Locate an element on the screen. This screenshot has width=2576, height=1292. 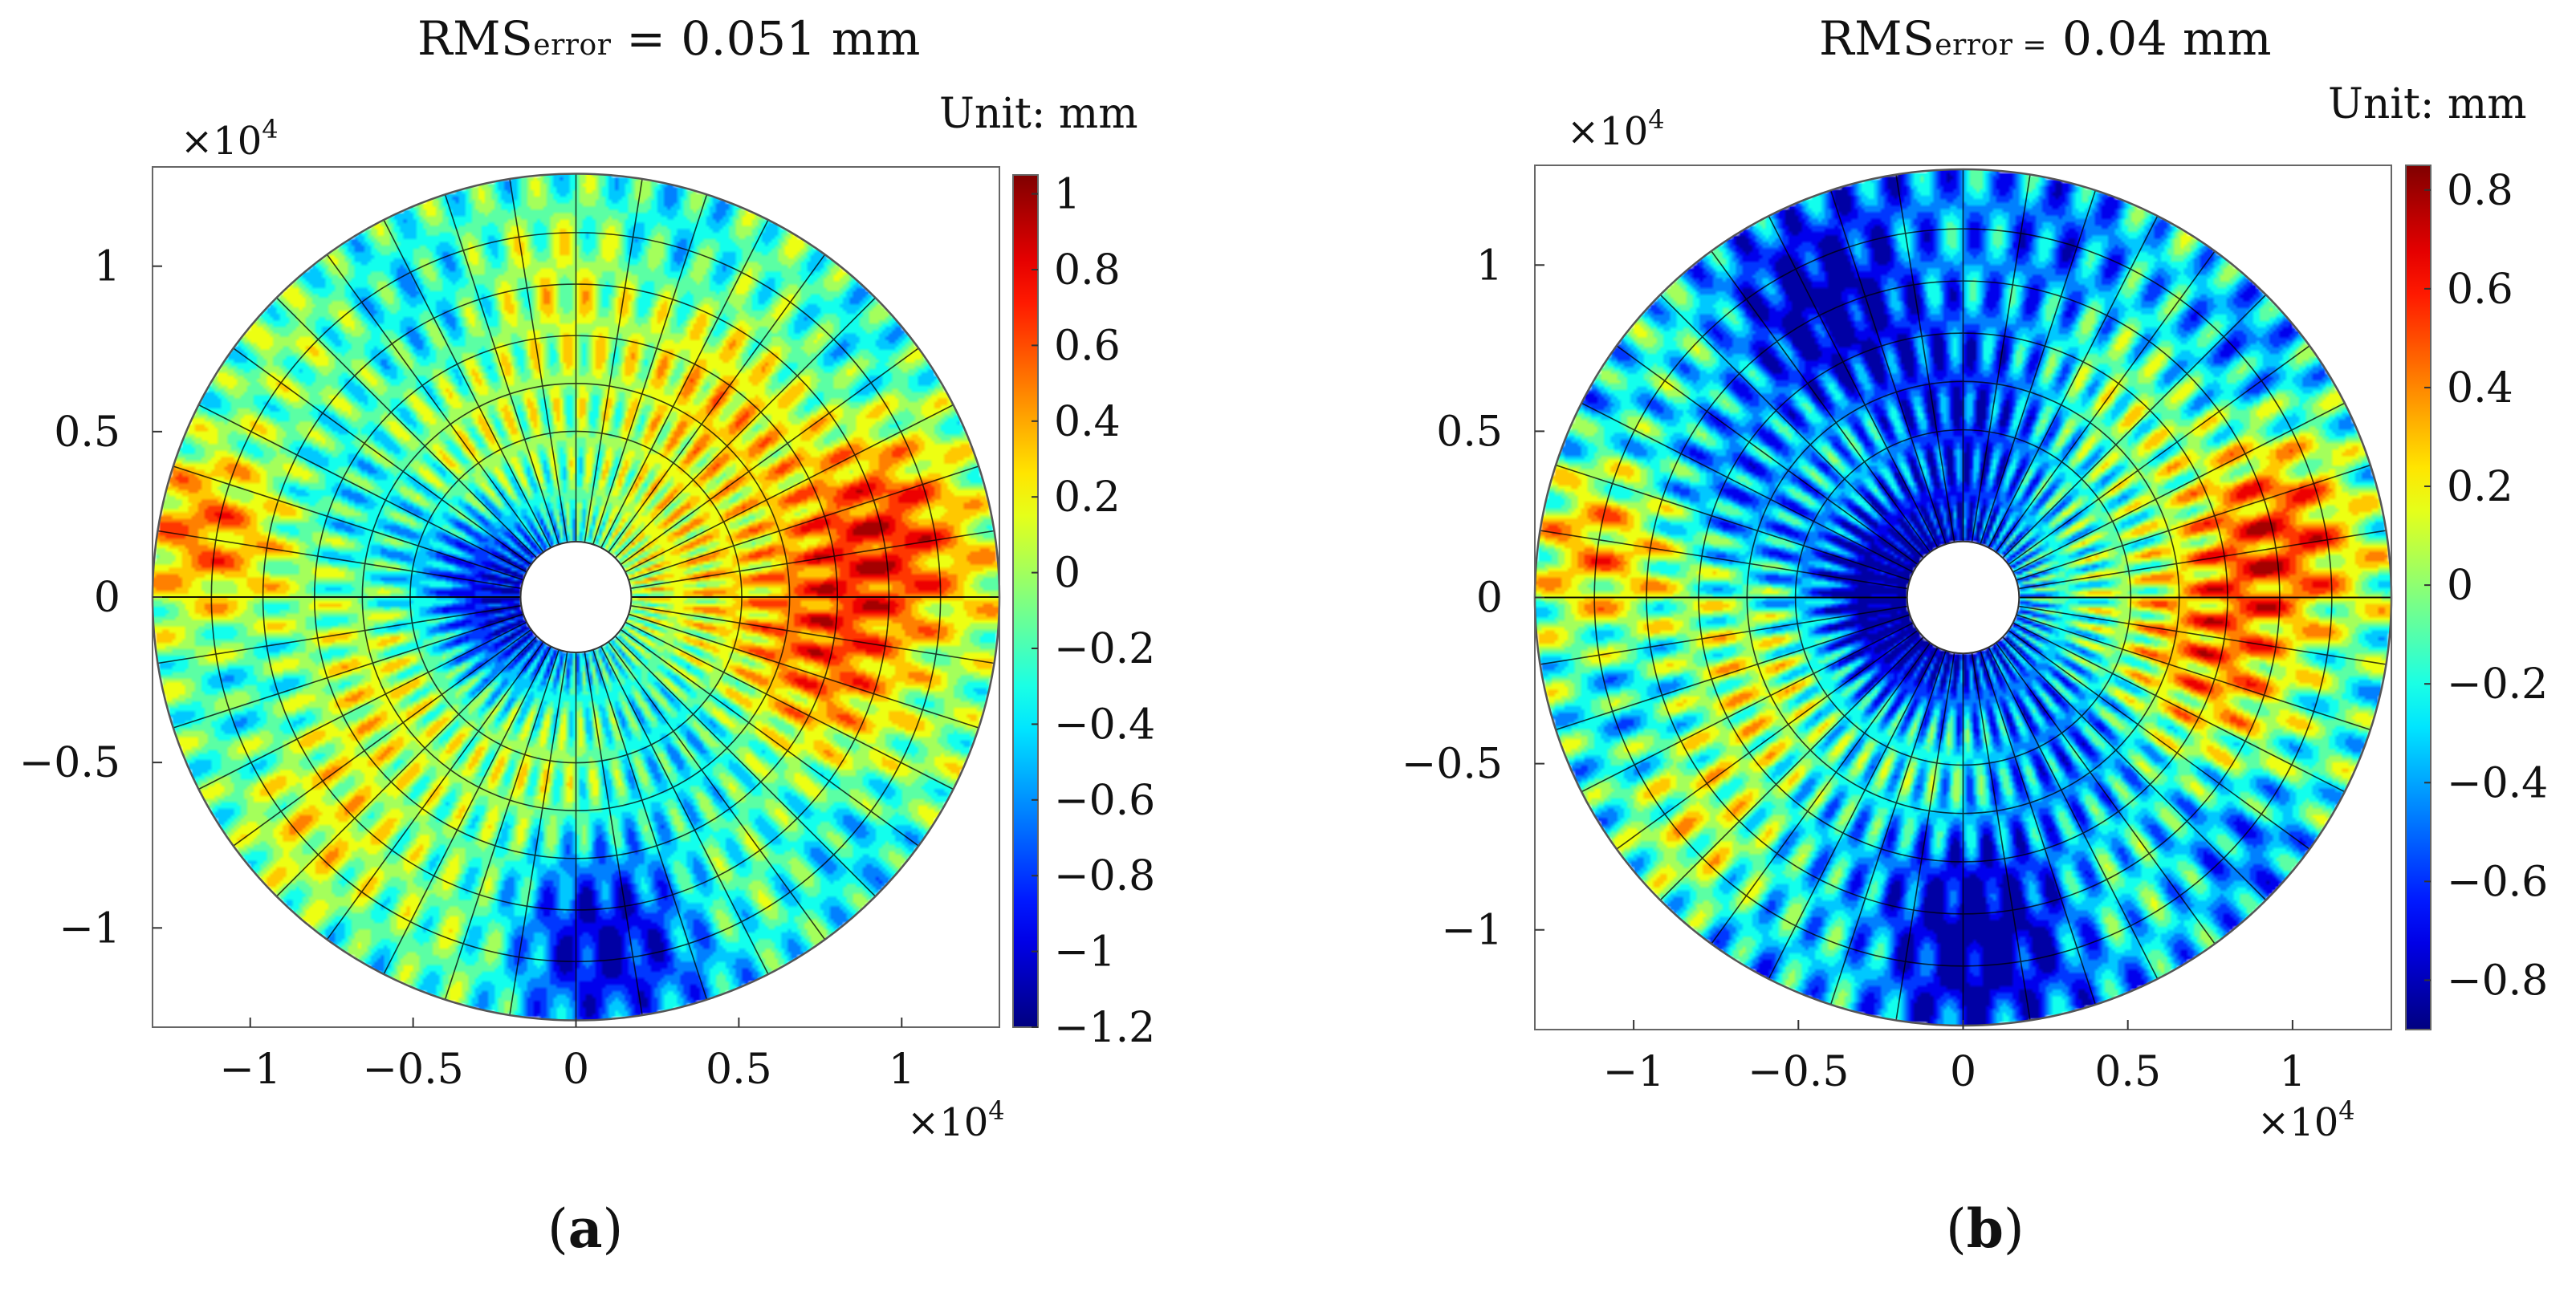
chart-title-a: RMSerror = 0.051 mm is located at coordinates (669, 38).